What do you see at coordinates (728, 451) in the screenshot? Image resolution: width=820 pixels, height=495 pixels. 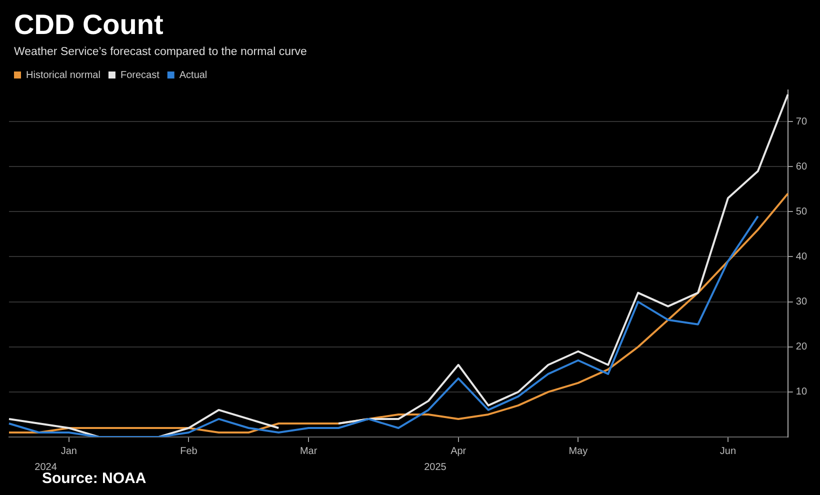 I see `x-tick-label: Jun` at bounding box center [728, 451].